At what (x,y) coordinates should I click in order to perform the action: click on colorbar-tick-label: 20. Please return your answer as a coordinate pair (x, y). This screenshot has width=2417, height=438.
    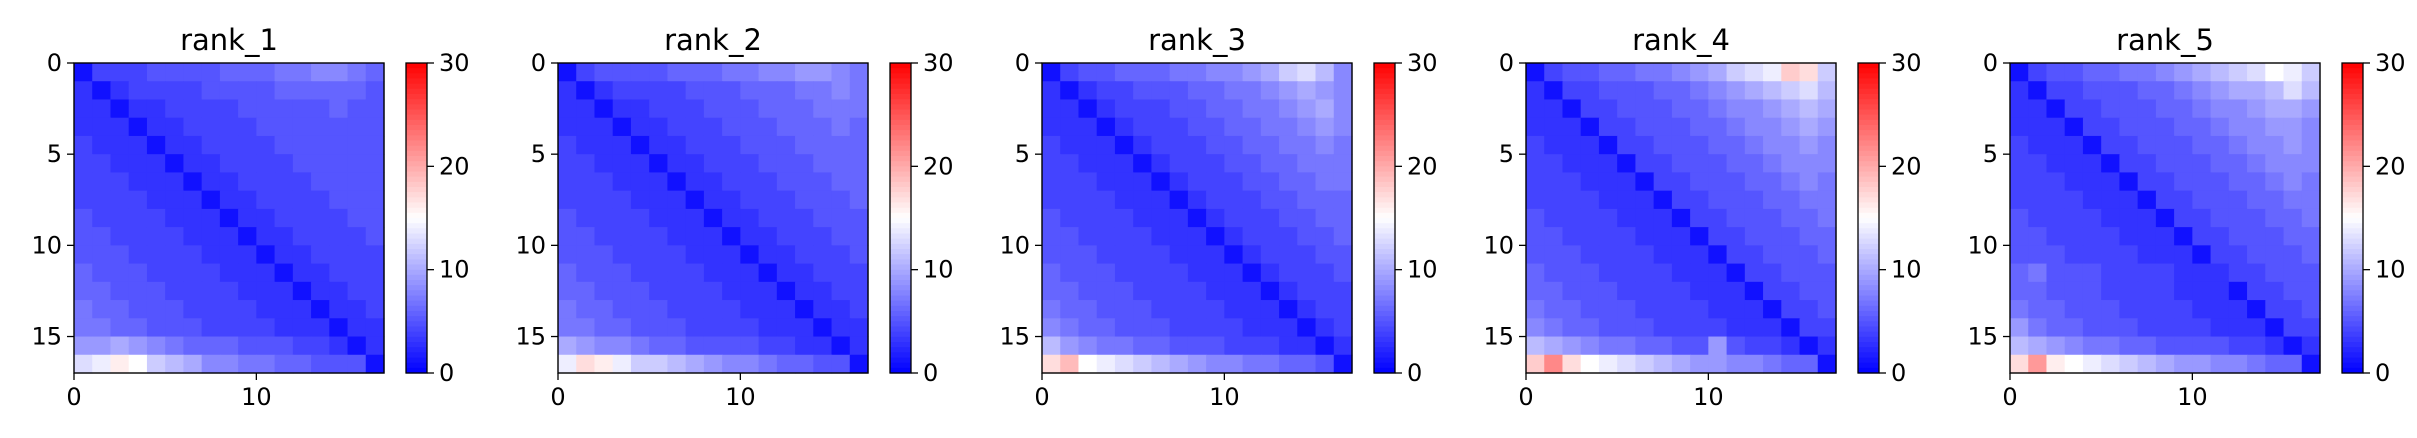
    Looking at the image, I should click on (1906, 166).